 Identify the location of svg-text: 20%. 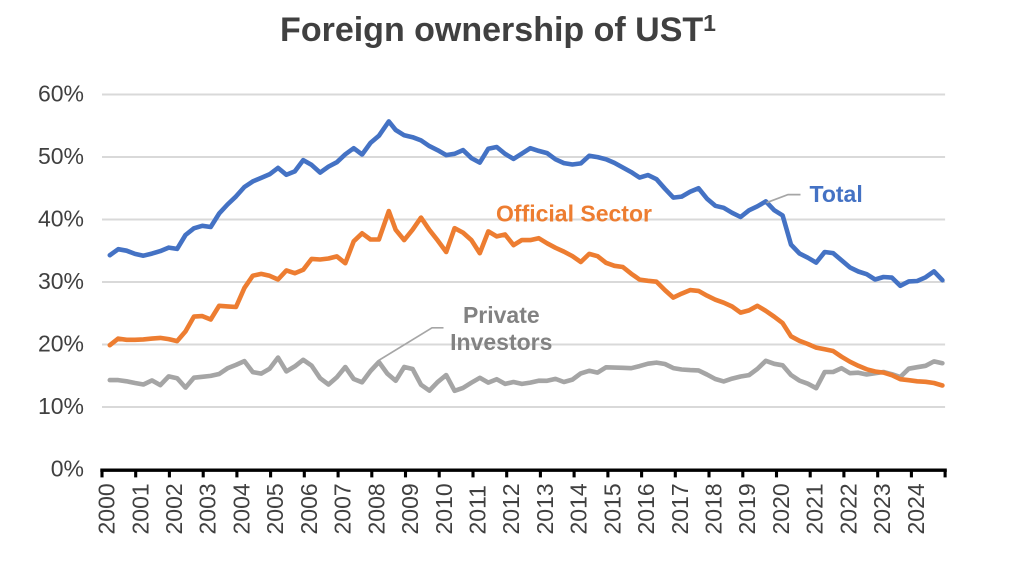
(61, 344).